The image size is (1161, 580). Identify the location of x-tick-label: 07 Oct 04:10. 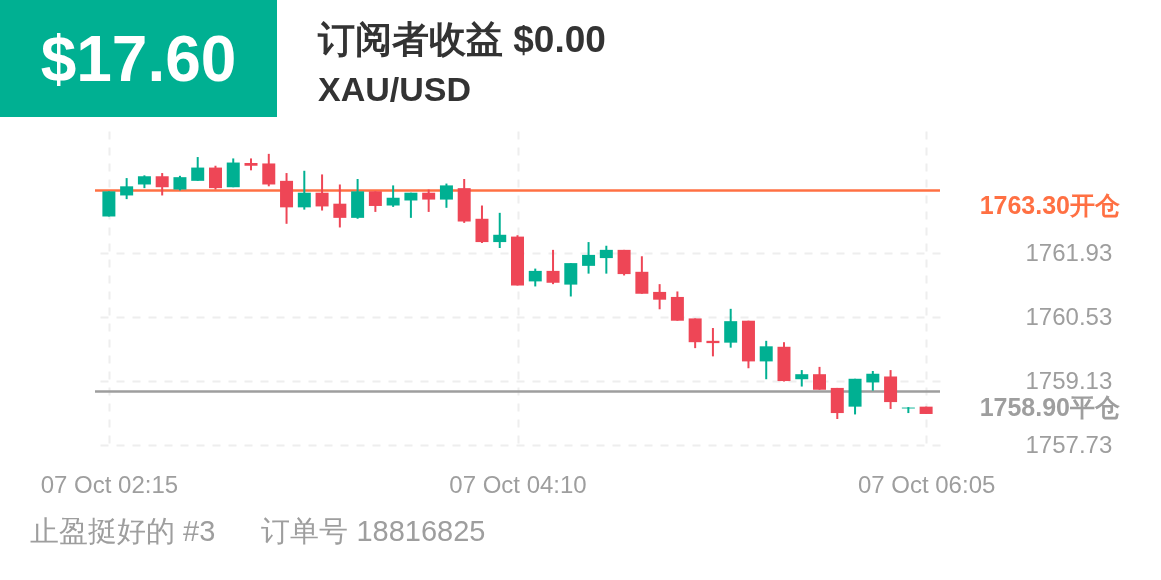
(518, 484).